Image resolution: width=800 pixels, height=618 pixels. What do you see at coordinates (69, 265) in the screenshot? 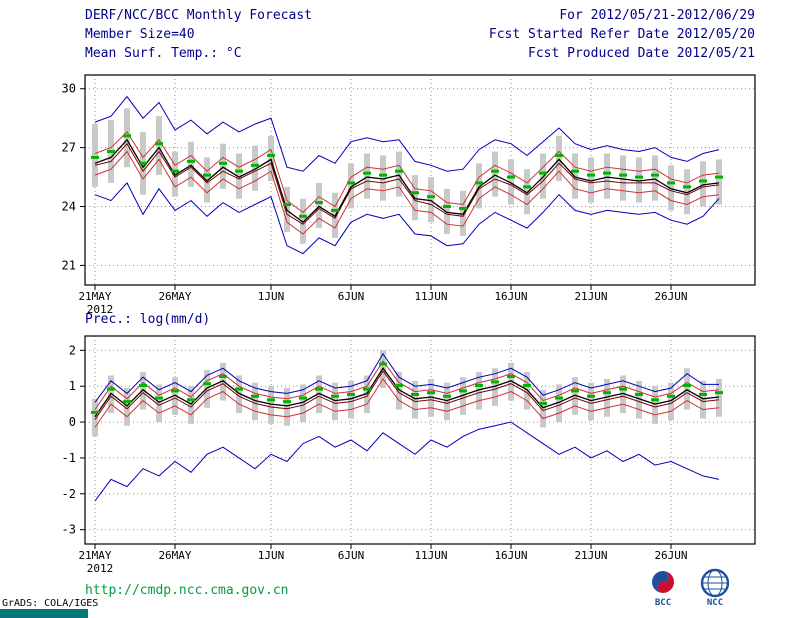
I see `y-tick-label: 21` at bounding box center [69, 265].